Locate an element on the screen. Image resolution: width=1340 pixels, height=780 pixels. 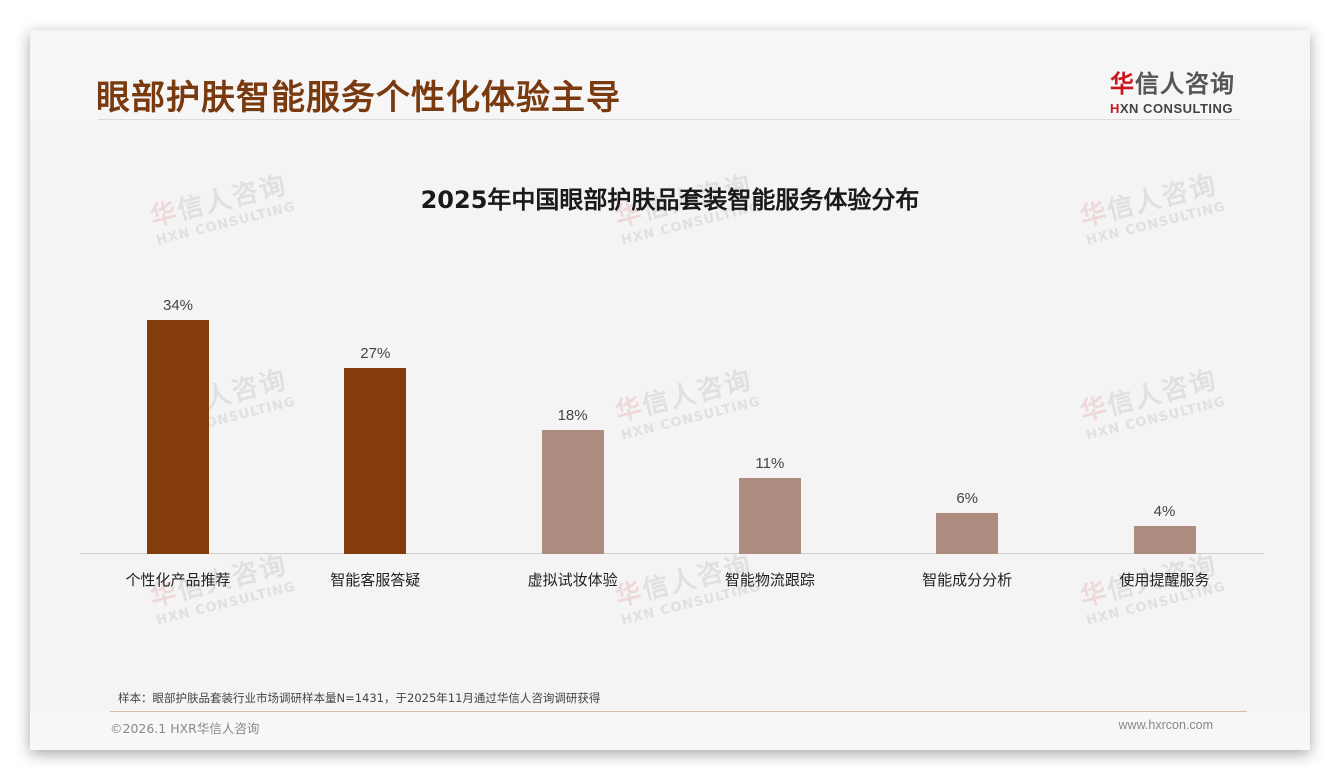
logo-en-accent: H is located at coordinates (1115, 108).